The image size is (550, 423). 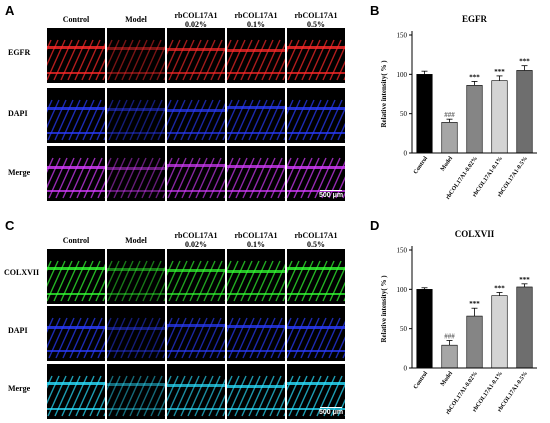 I want to click on panel-label-b: B, so click(x=375, y=10).